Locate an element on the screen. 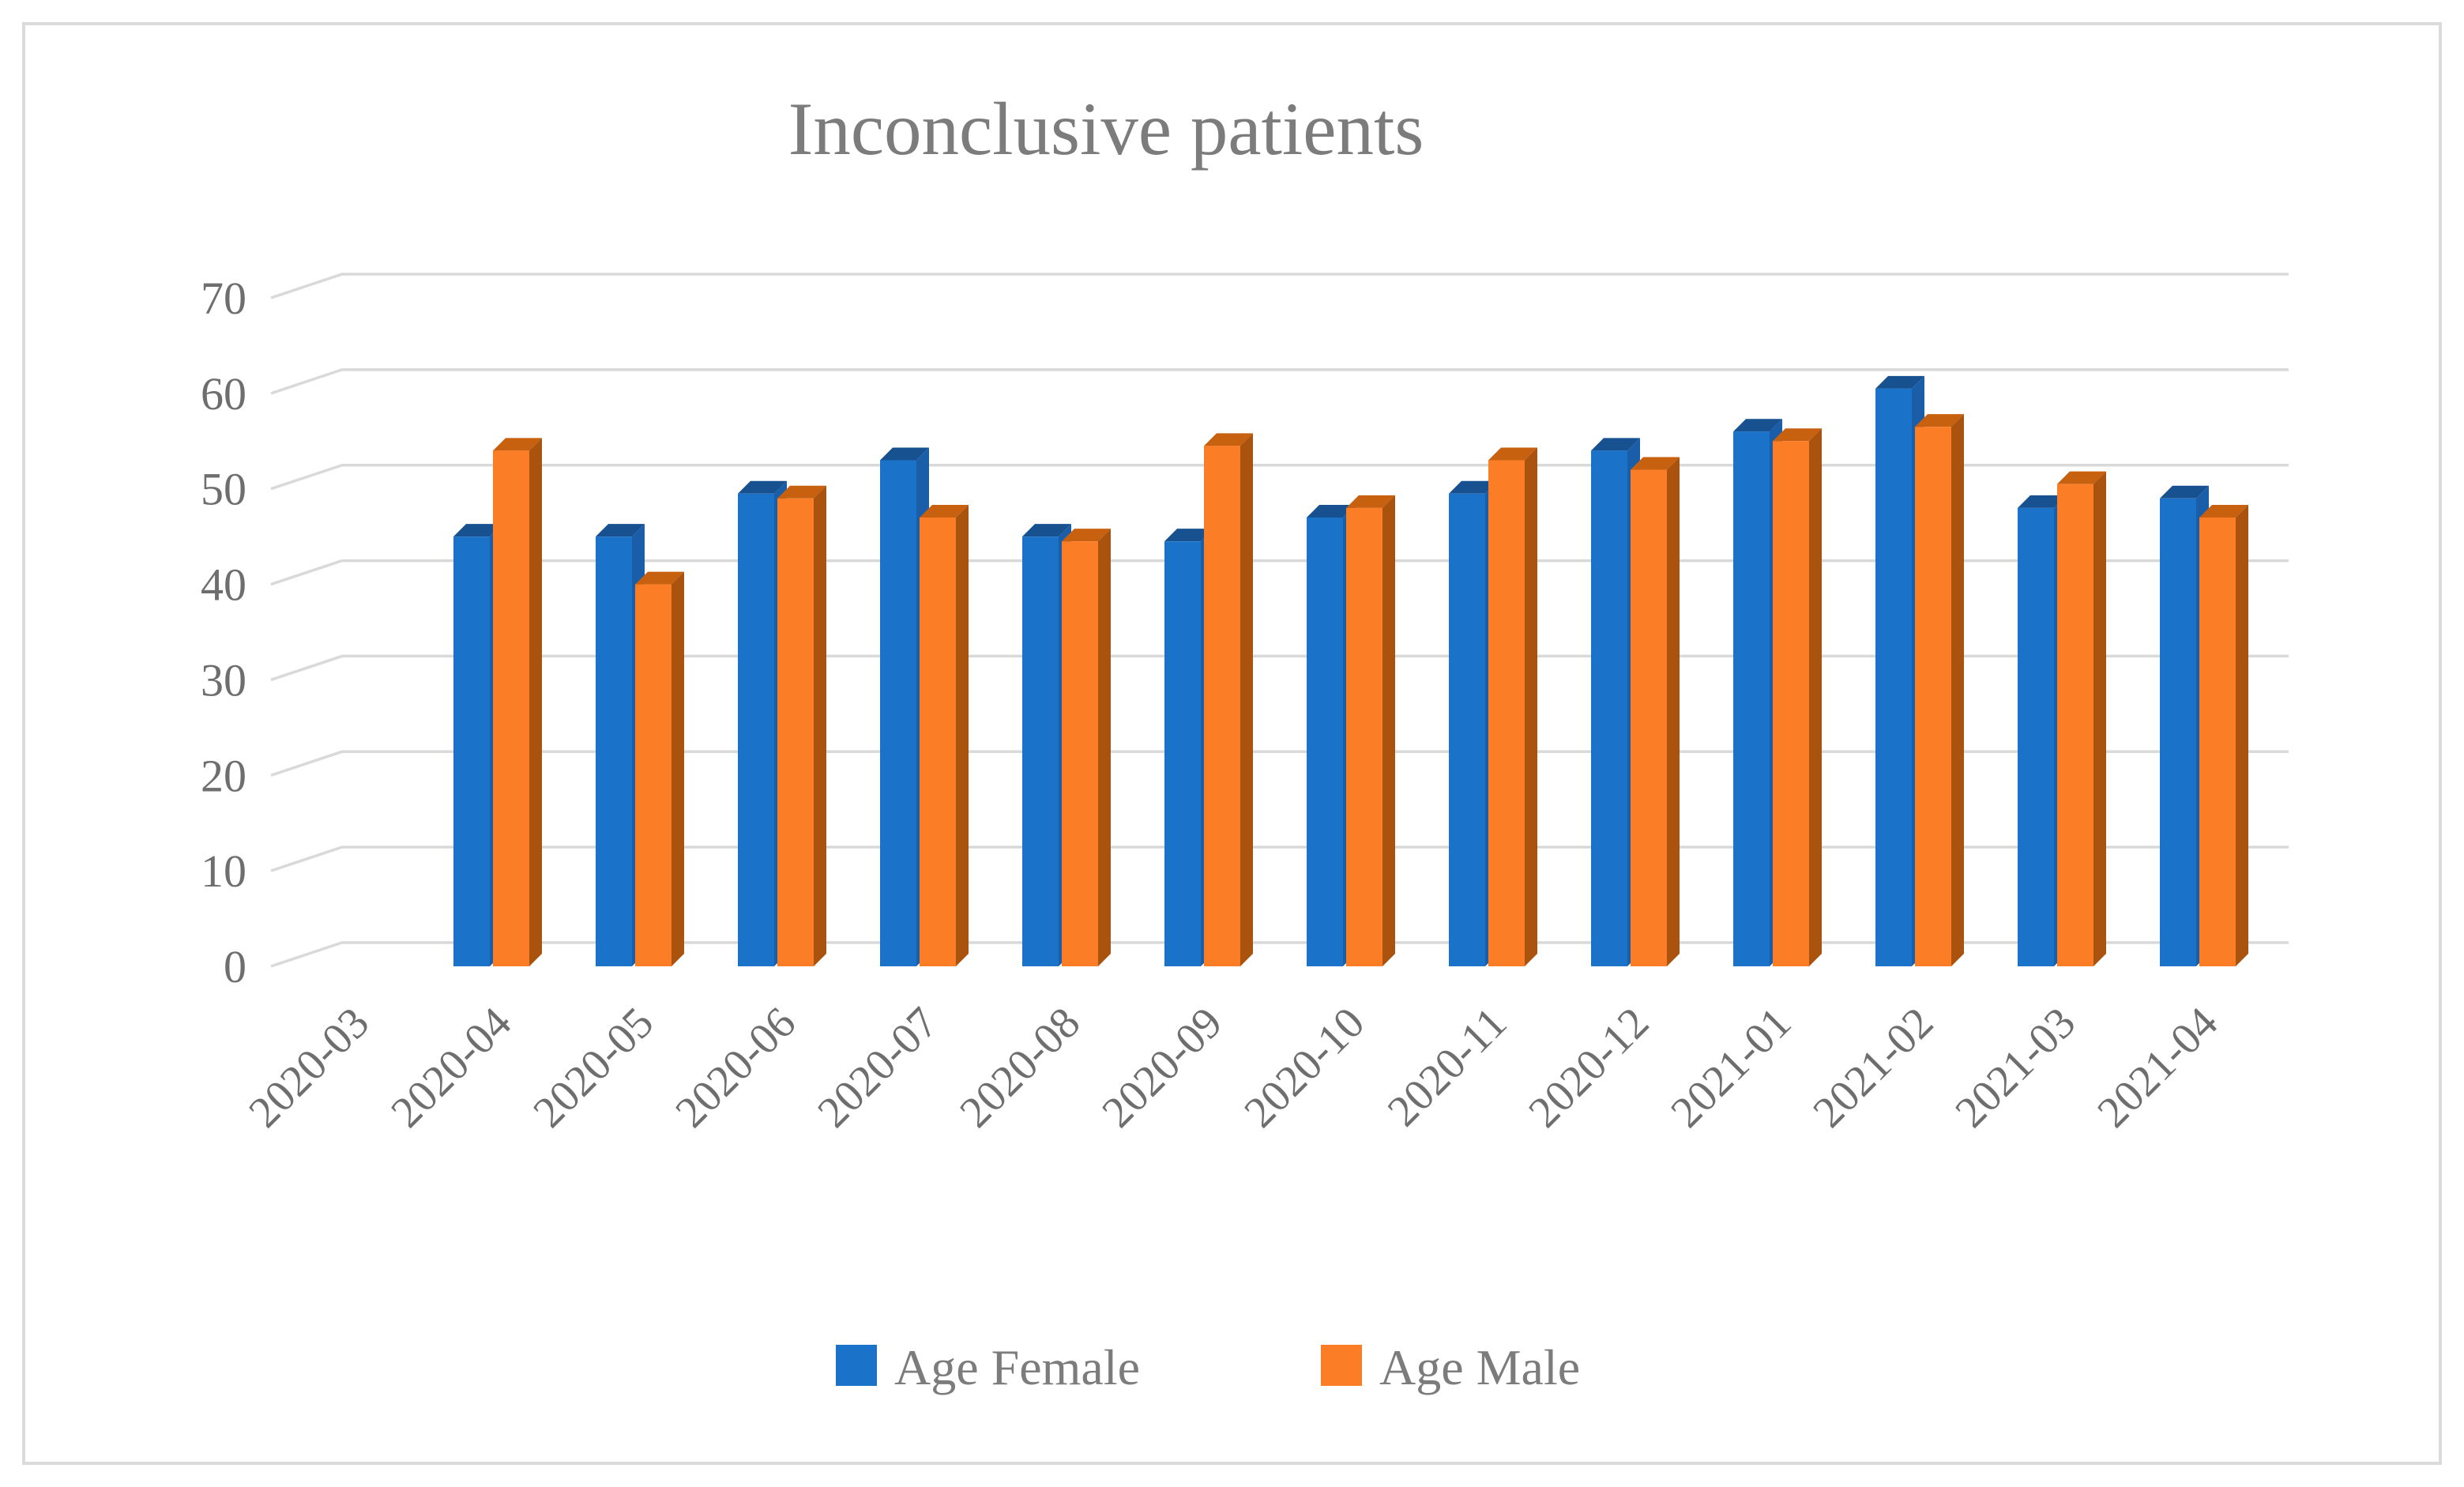  x-axis-tick-label: 2020-11 is located at coordinates (1447, 1066).